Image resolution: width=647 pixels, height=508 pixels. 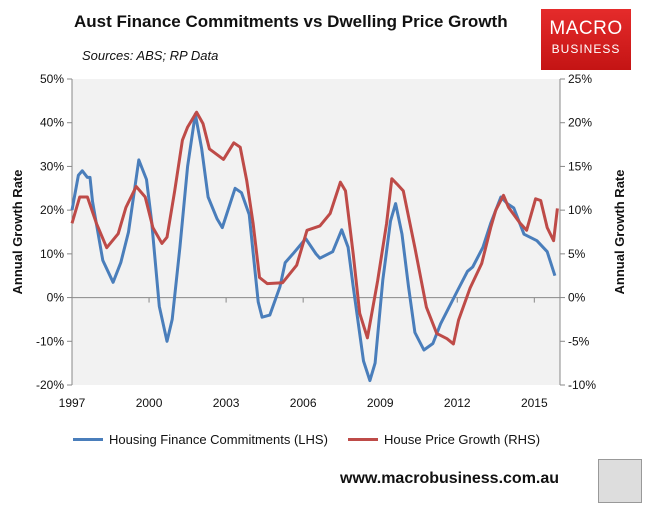 I want to click on y2-tick-label: 20%, so click(x=580, y=123).